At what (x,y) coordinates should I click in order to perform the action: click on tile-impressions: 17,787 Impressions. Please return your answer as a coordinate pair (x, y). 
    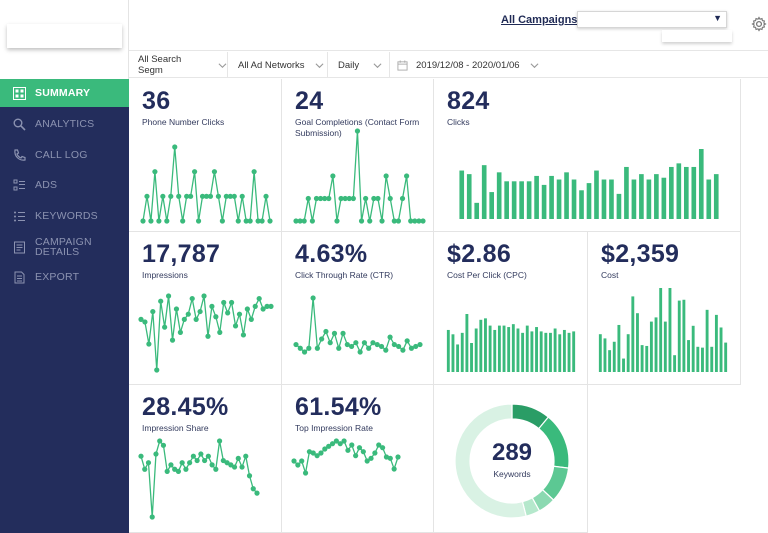
    Looking at the image, I should click on (205, 308).